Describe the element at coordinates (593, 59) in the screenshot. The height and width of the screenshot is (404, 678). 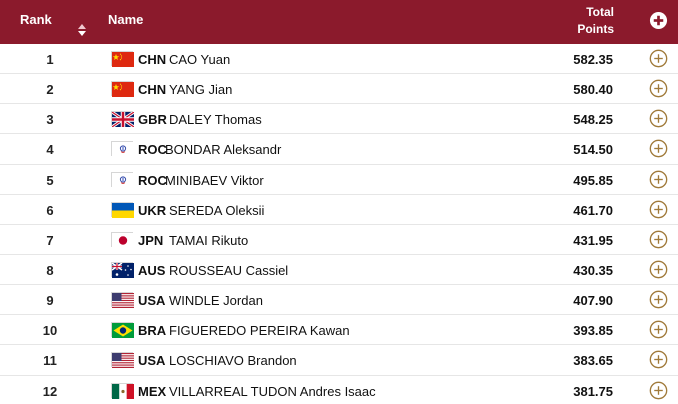
I see `total-points-cell: 582.35` at that location.